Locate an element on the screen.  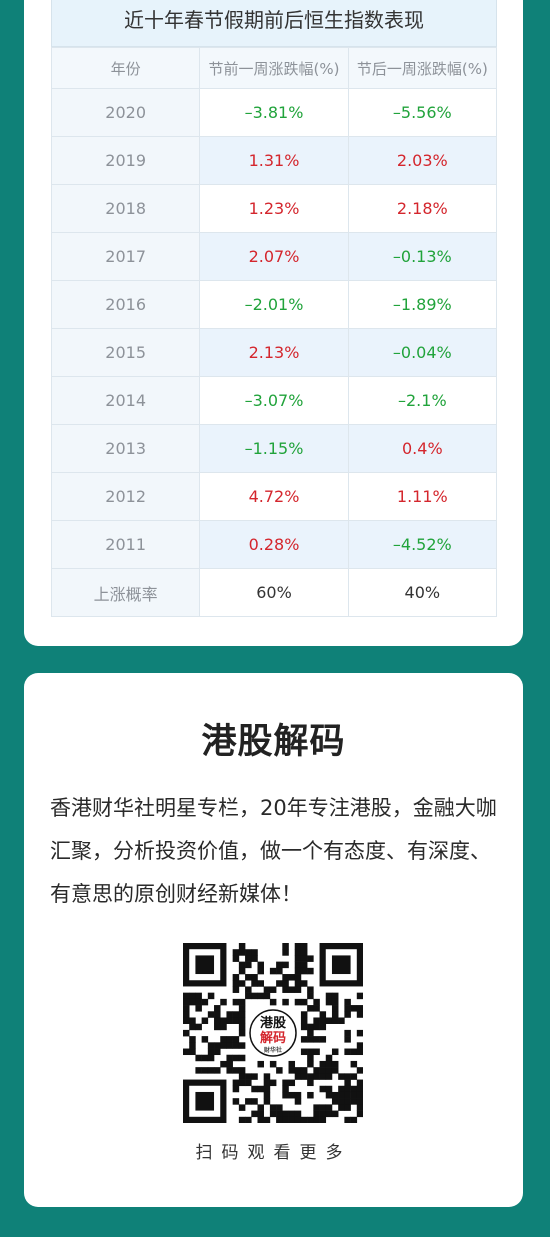
year-cell: 2014 is located at coordinates (125, 400).